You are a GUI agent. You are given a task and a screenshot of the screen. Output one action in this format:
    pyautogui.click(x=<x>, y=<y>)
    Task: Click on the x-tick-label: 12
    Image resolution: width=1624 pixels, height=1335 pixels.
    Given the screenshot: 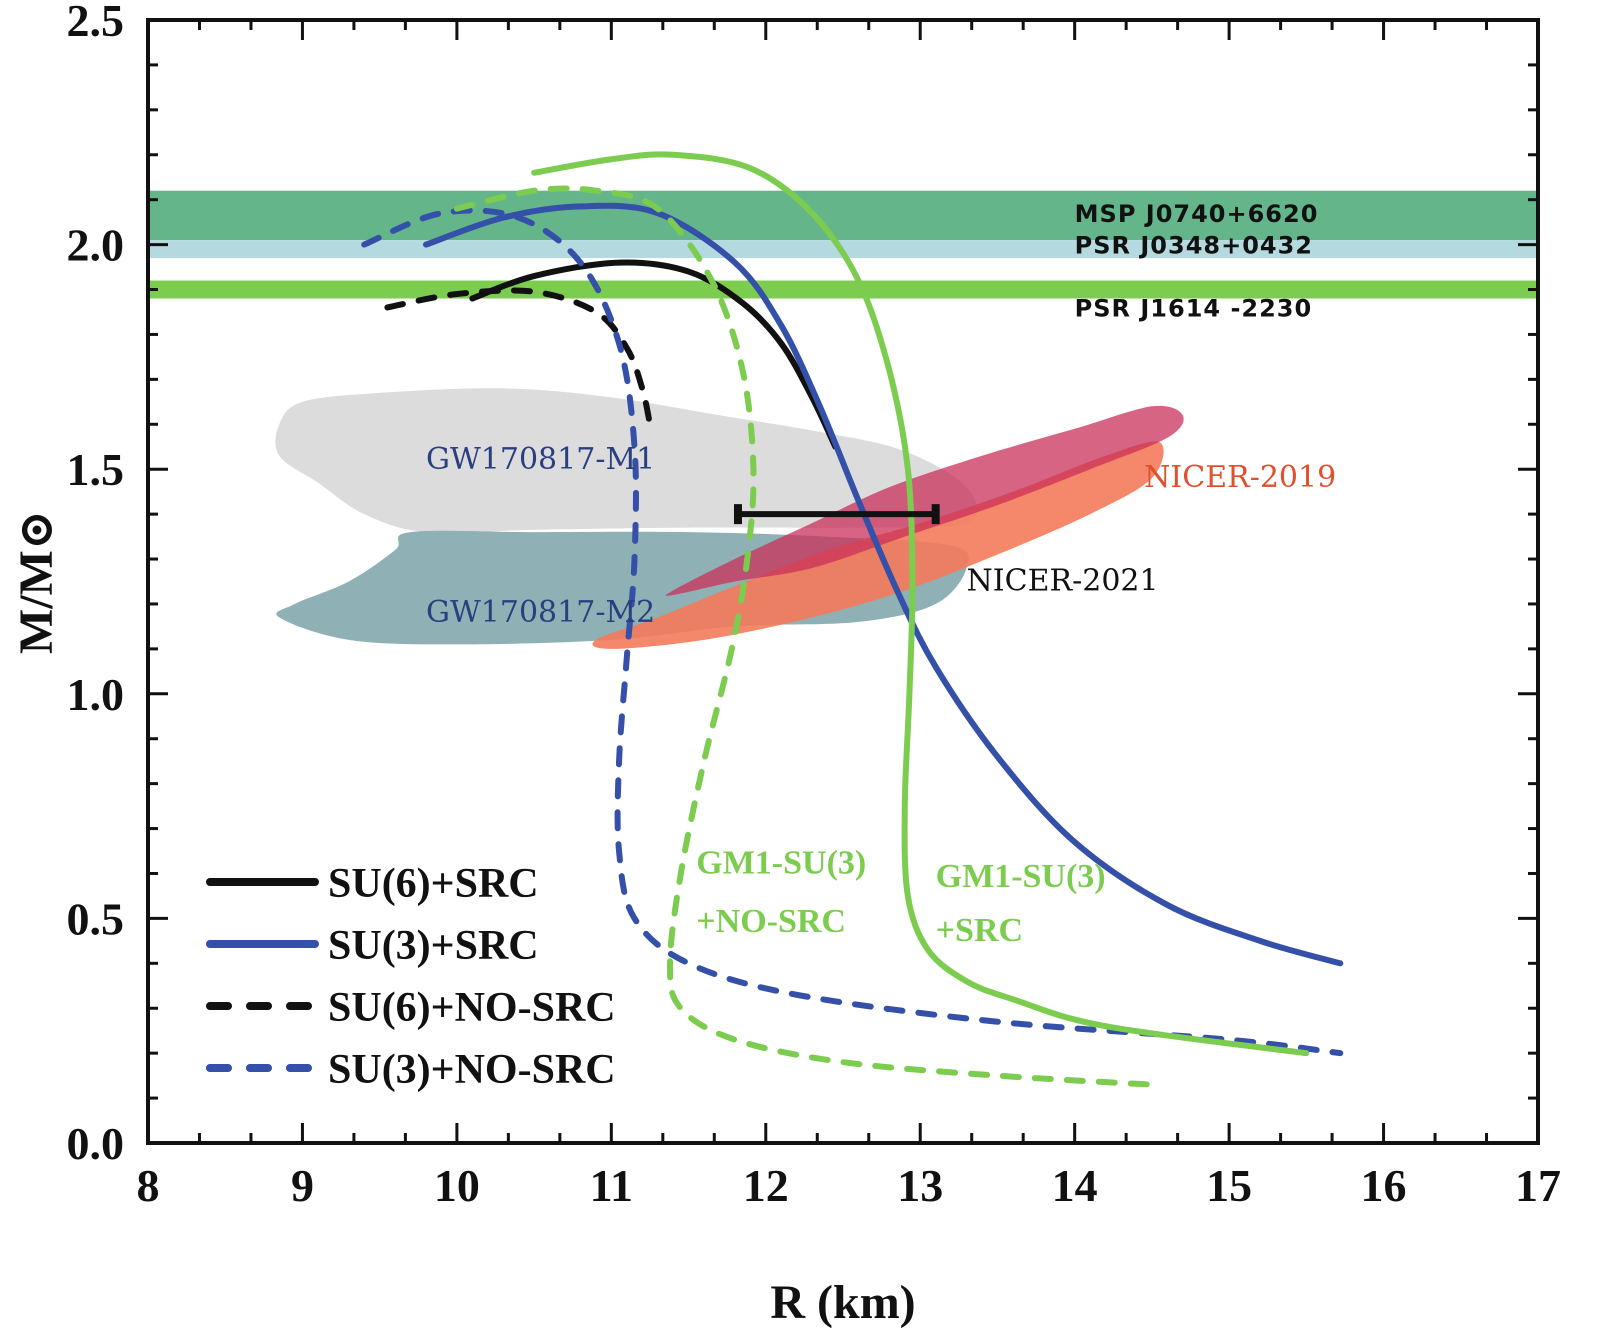 What is the action you would take?
    pyautogui.click(x=766, y=1185)
    